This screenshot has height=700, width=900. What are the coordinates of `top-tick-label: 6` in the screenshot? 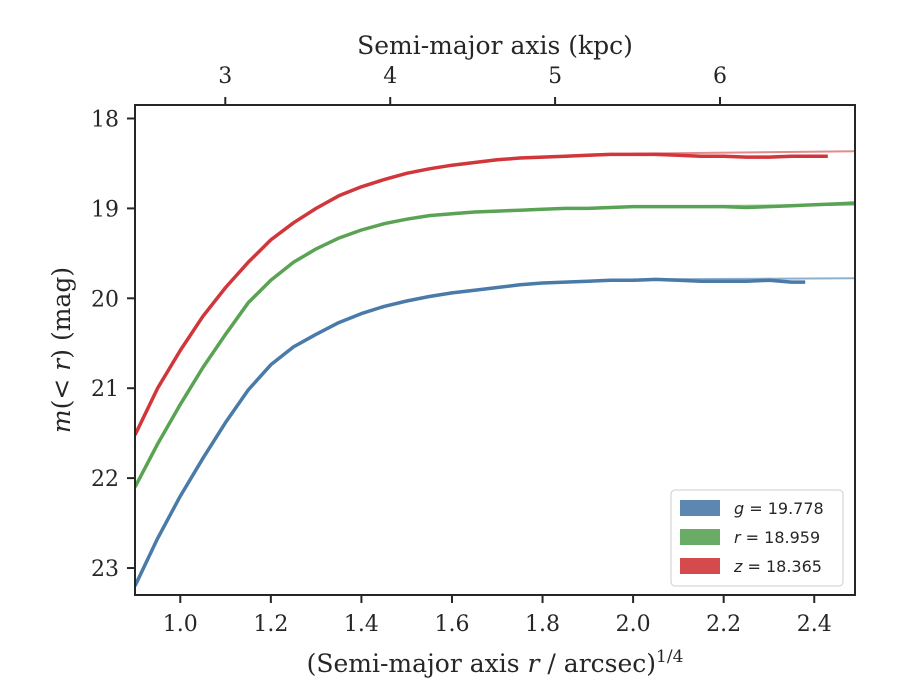 It's located at (720, 76).